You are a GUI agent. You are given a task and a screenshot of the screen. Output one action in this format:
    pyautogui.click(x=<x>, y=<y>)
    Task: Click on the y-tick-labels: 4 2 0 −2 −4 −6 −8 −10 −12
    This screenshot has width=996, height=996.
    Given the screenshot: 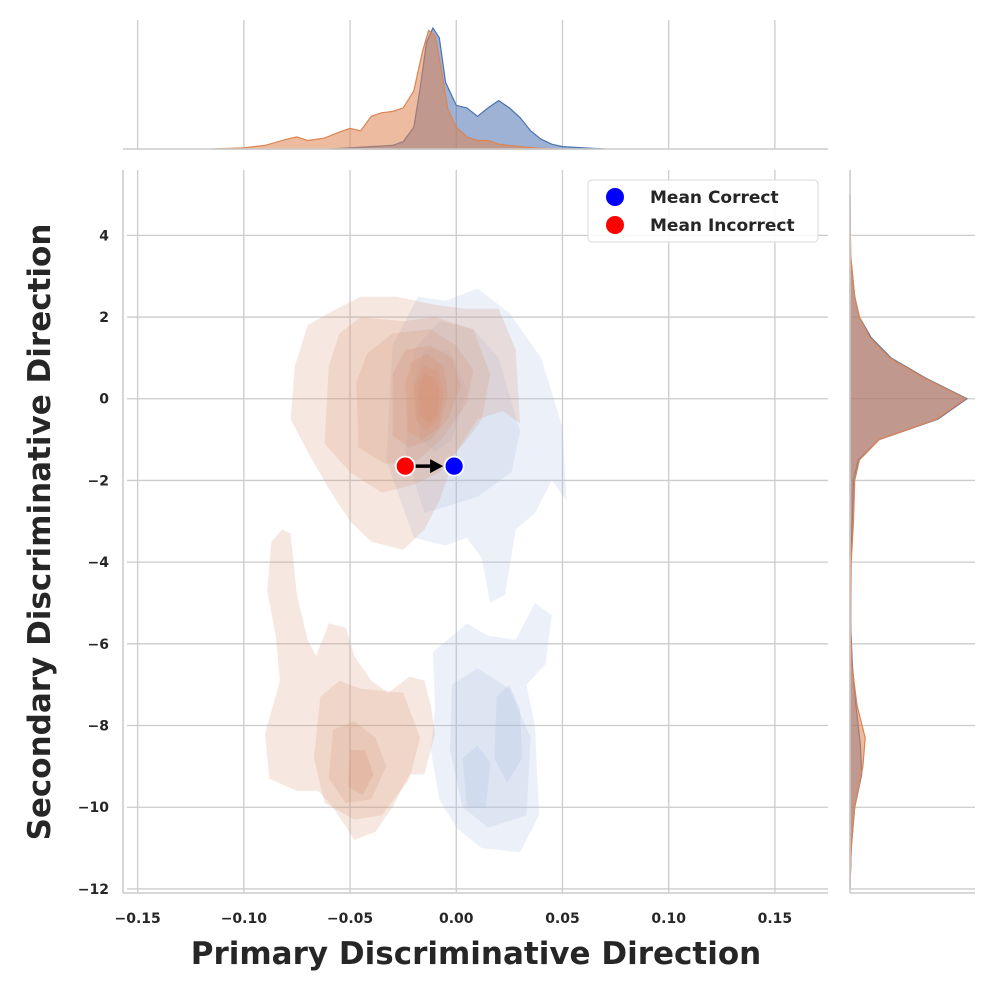 What is the action you would take?
    pyautogui.click(x=93, y=563)
    